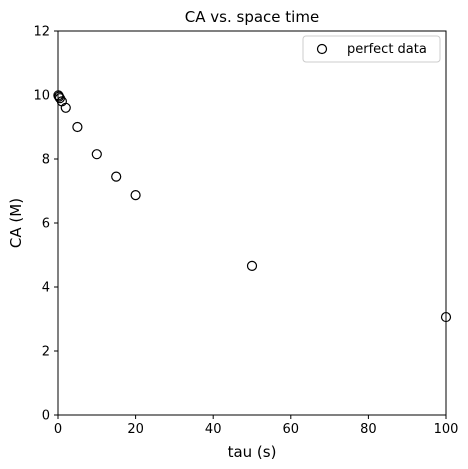 The width and height of the screenshot is (468, 469). Describe the element at coordinates (46, 160) in the screenshot. I see `y-tick-label: 8` at that location.